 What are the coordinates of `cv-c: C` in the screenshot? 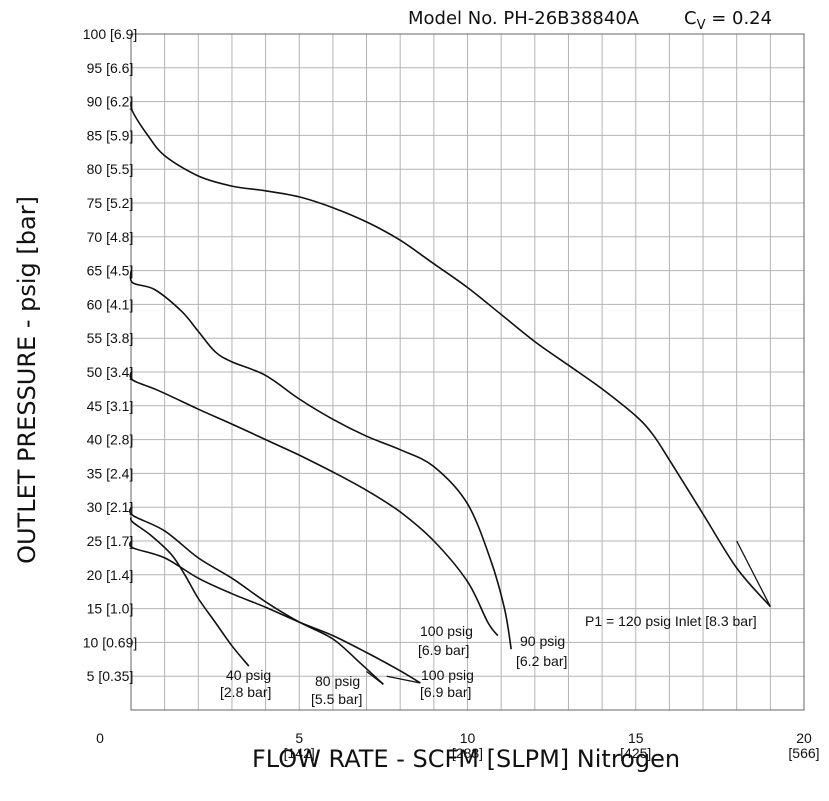 It's located at (690, 18).